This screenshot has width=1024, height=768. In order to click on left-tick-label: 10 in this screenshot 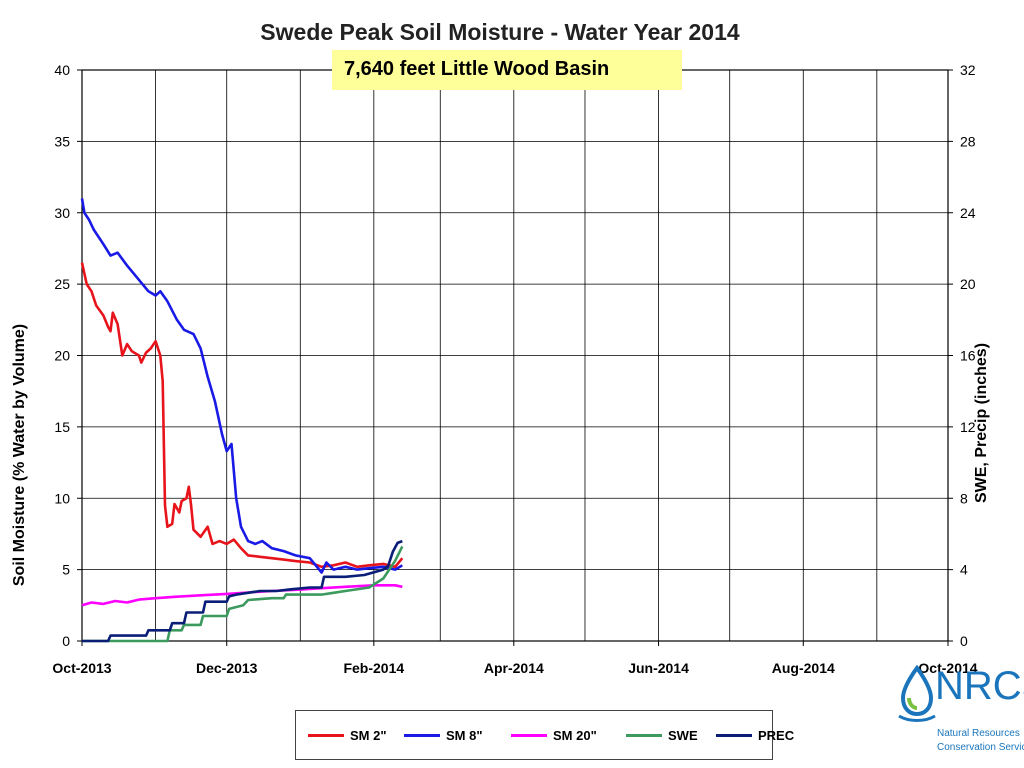, I will do `click(62, 498)`.